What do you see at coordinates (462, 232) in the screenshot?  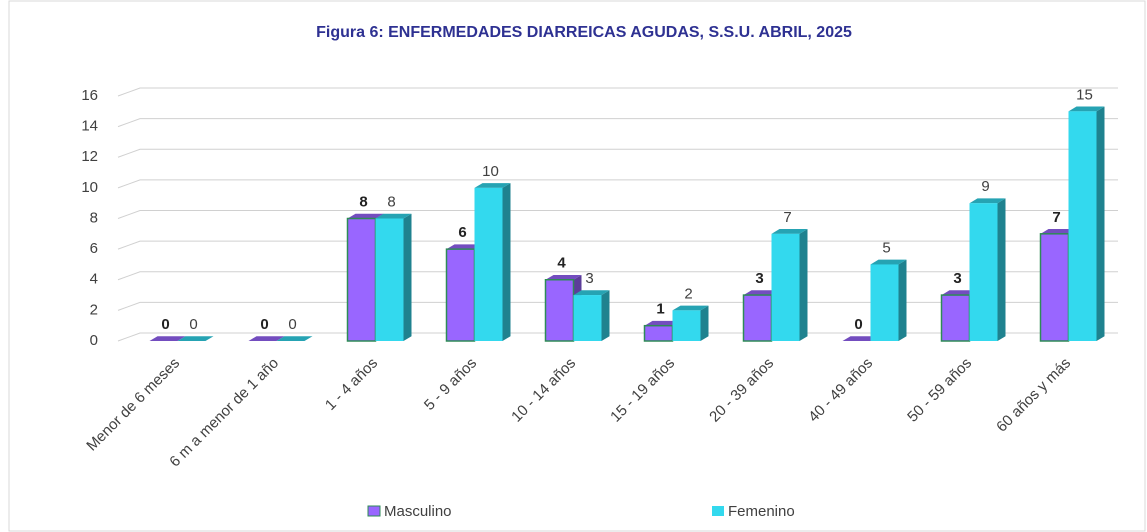 I see `data-label: 6` at bounding box center [462, 232].